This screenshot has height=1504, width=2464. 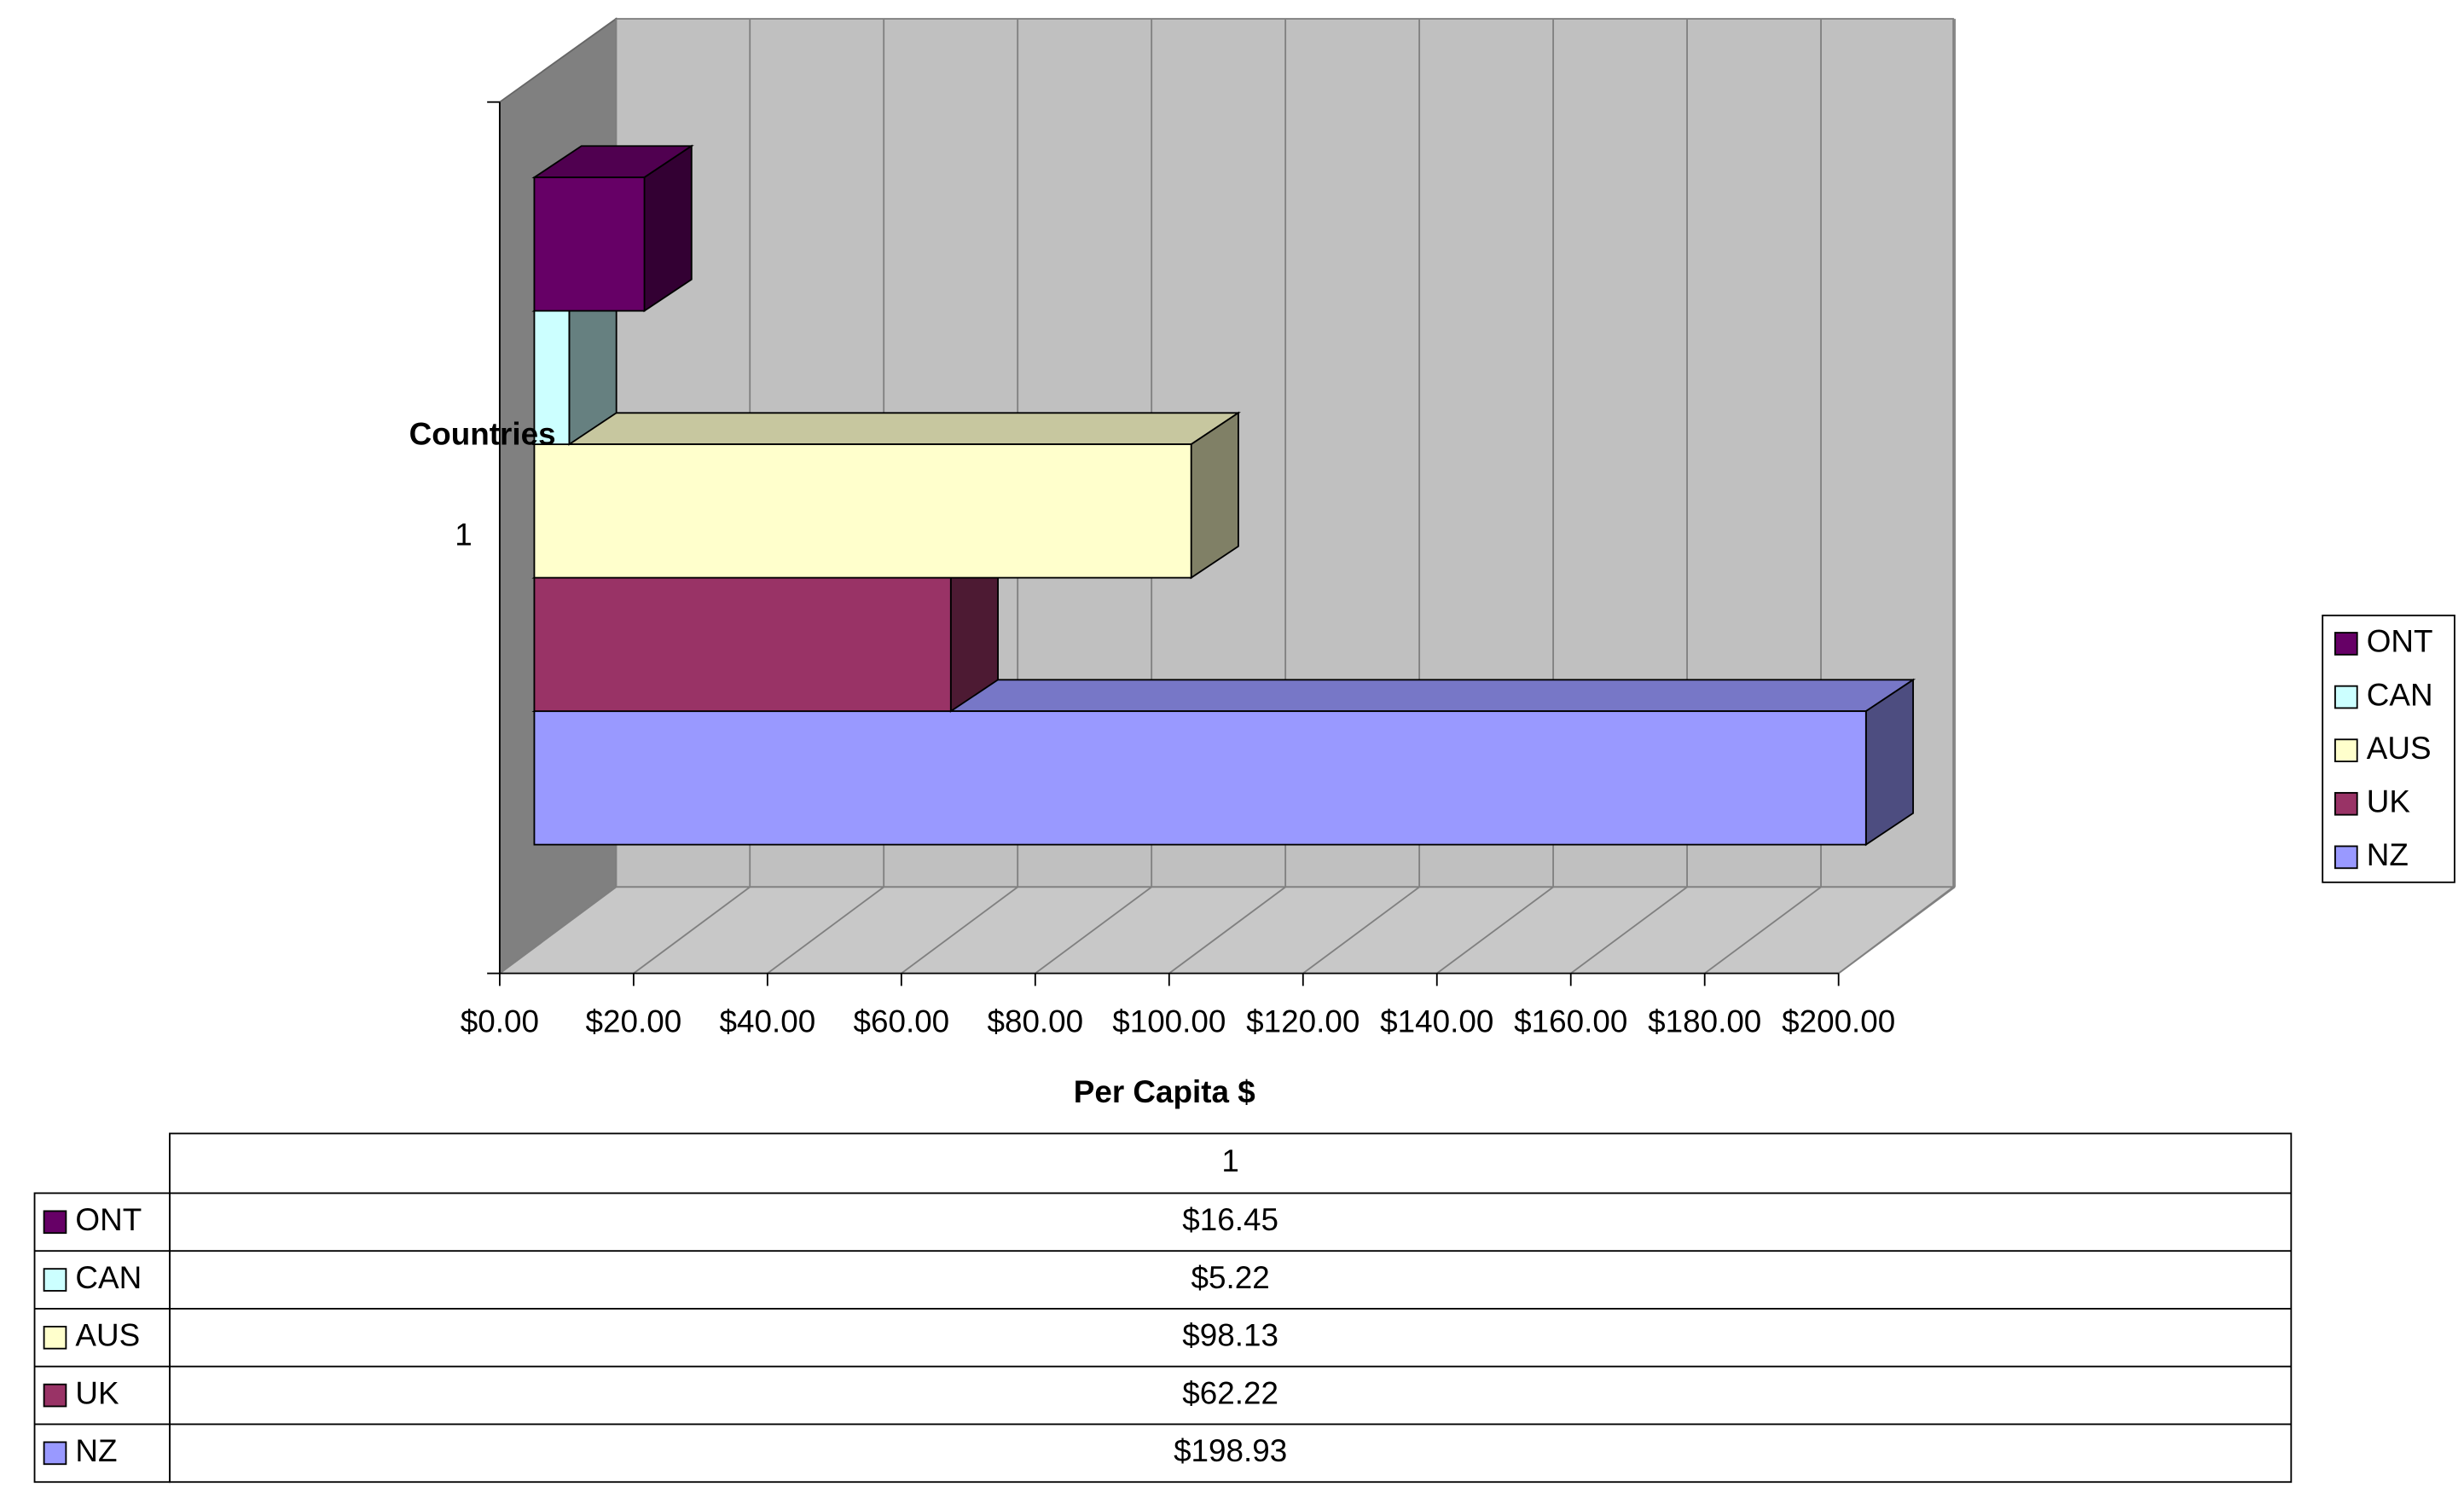 I want to click on table-header: 1, so click(x=1229, y=1160).